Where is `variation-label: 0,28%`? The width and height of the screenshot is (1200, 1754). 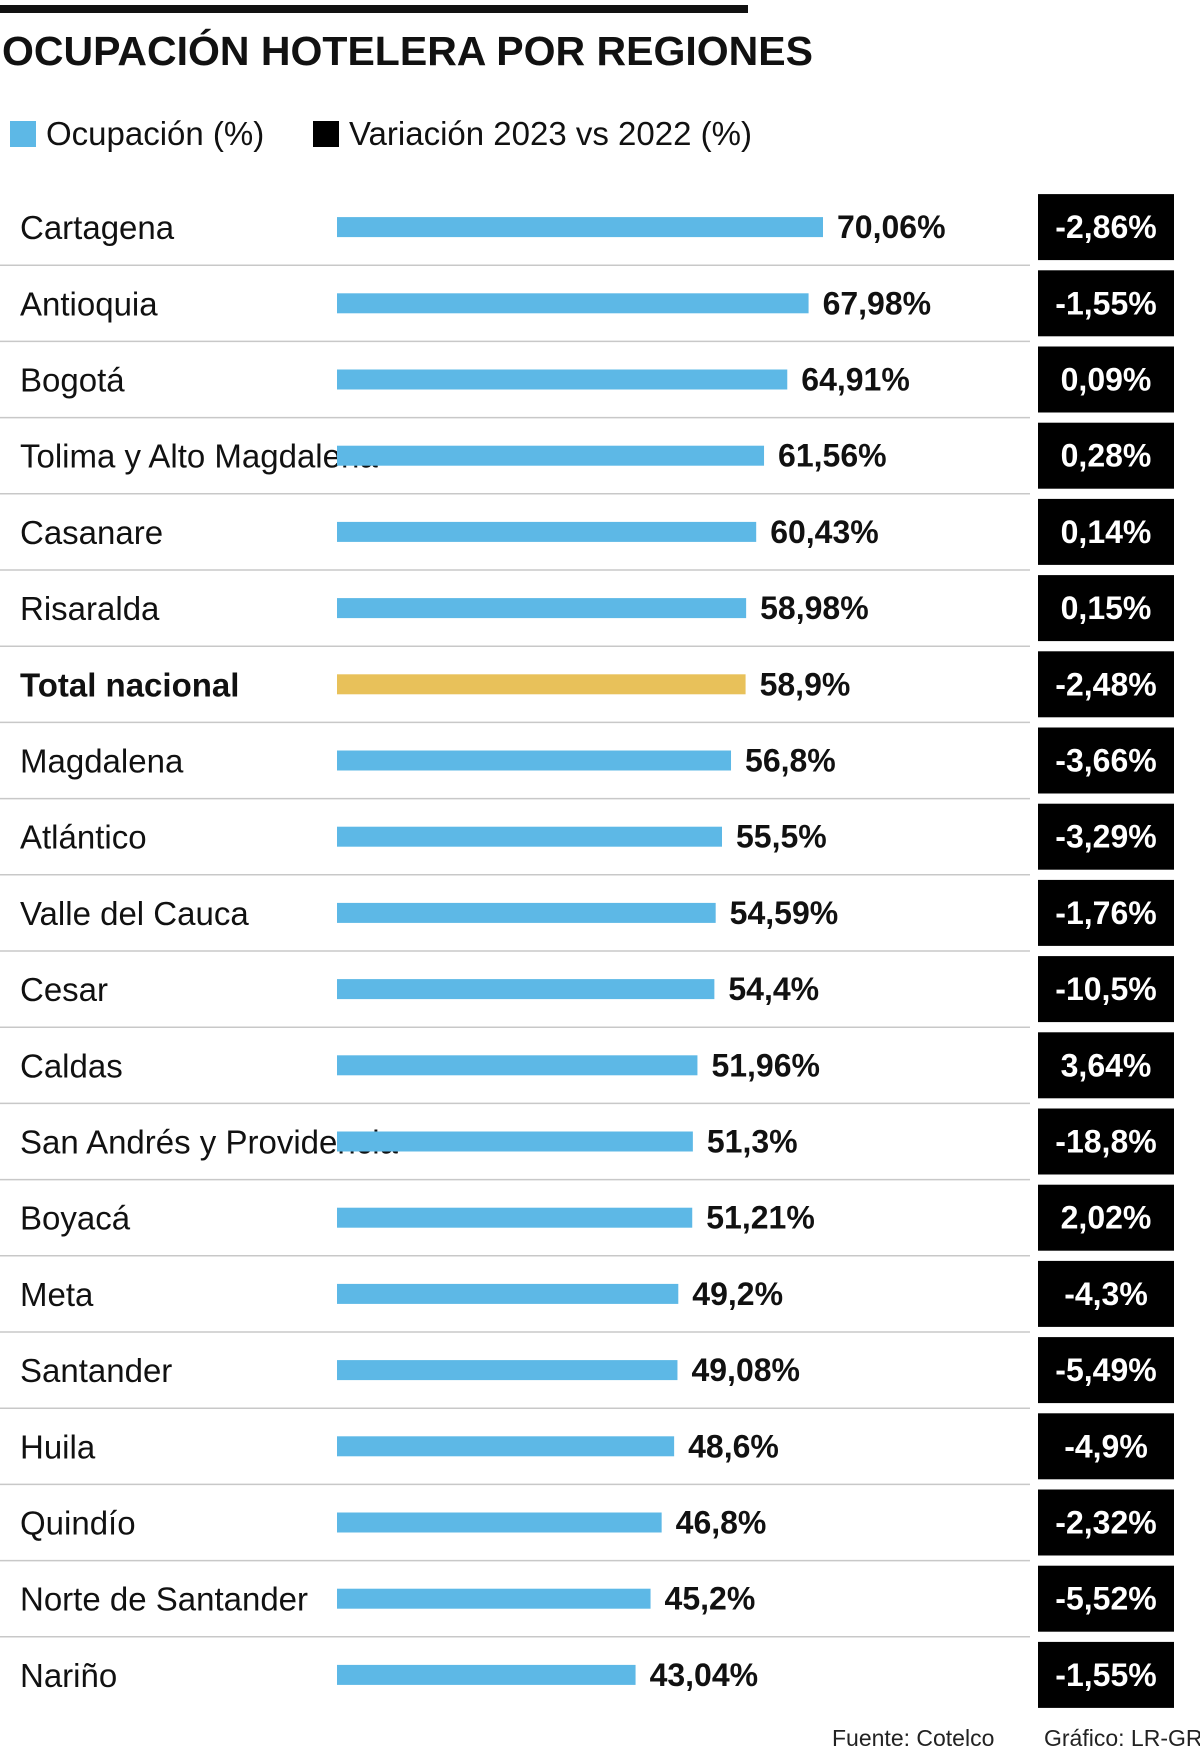 variation-label: 0,28% is located at coordinates (1106, 456).